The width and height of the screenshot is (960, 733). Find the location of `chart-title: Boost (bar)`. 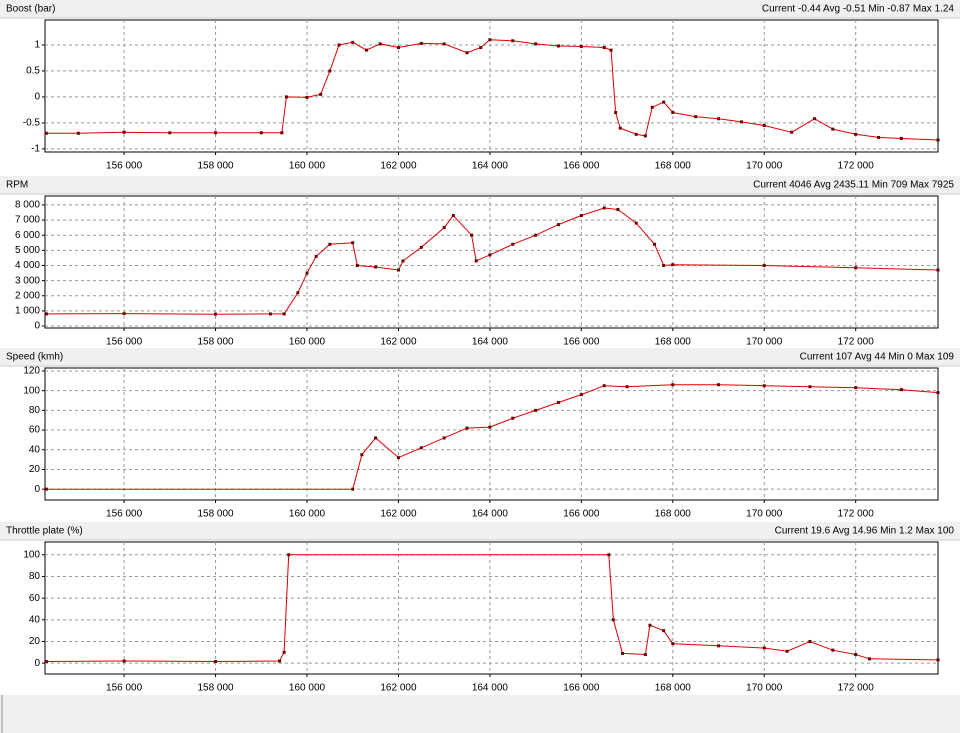

chart-title: Boost (bar) is located at coordinates (30, 9).